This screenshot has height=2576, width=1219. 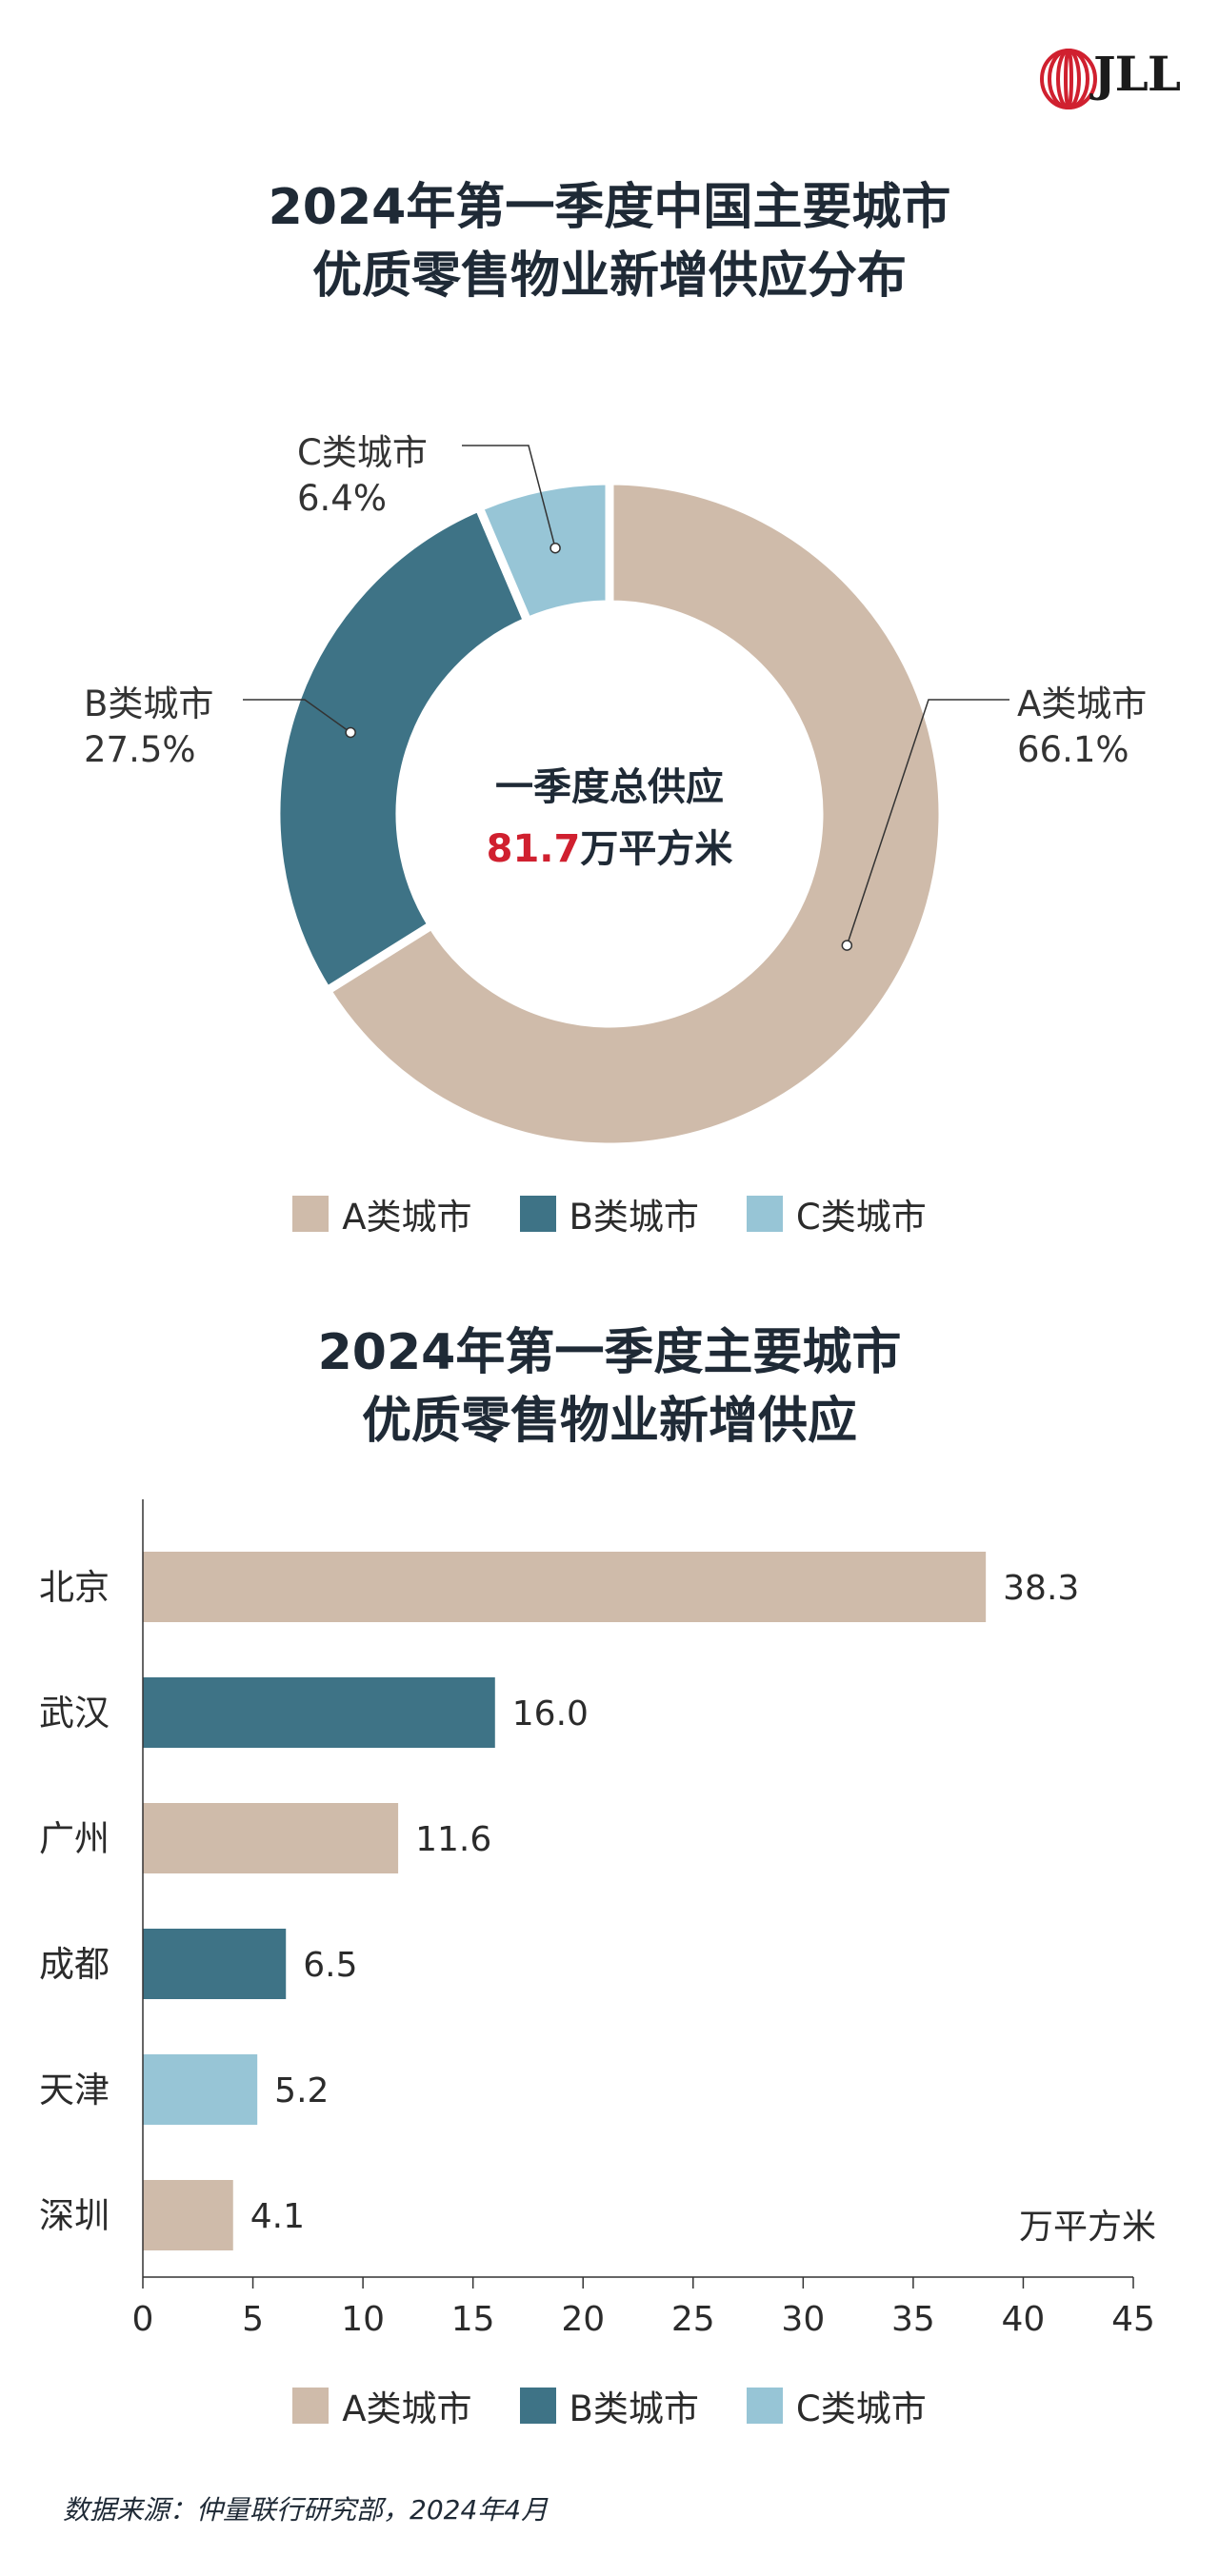 What do you see at coordinates (74, 2215) in the screenshot?
I see `category-label-5: 深圳` at bounding box center [74, 2215].